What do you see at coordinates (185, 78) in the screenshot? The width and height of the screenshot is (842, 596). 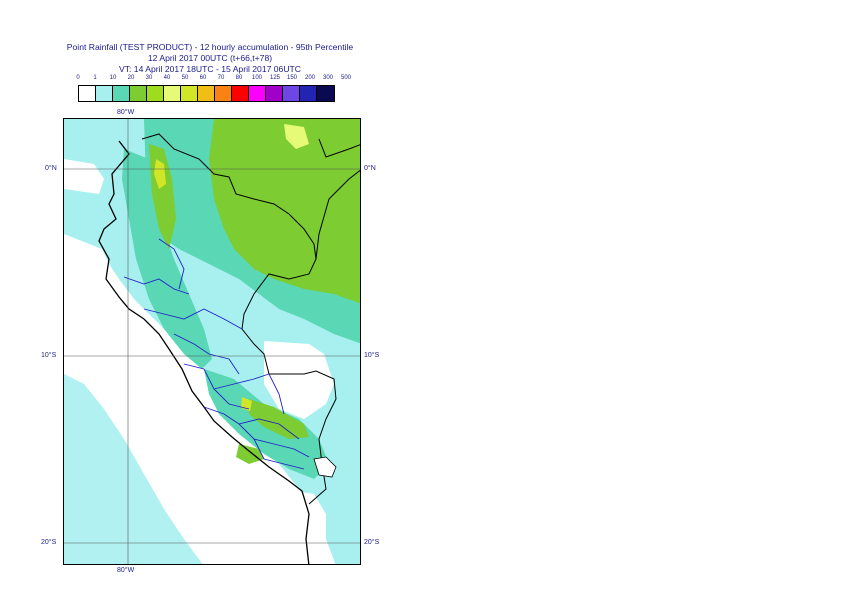 I see `legend-tick: 50` at bounding box center [185, 78].